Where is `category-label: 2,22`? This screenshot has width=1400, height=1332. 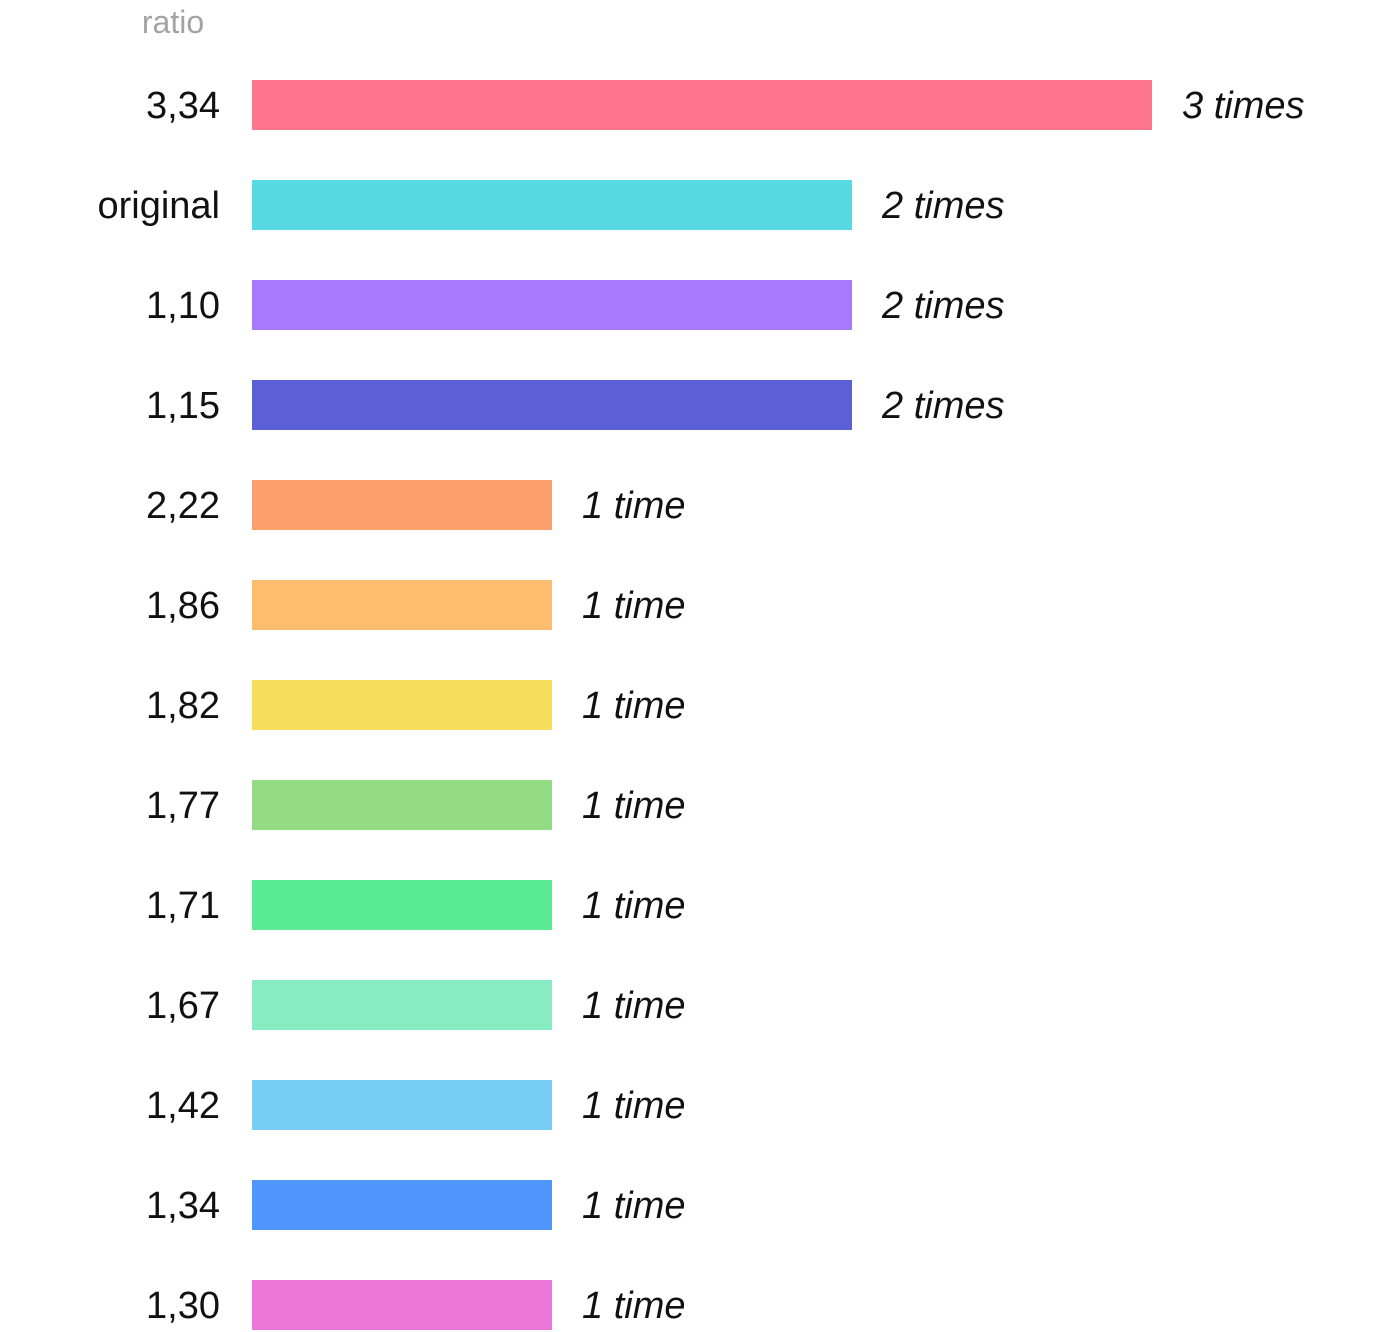
category-label: 2,22 is located at coordinates (183, 506).